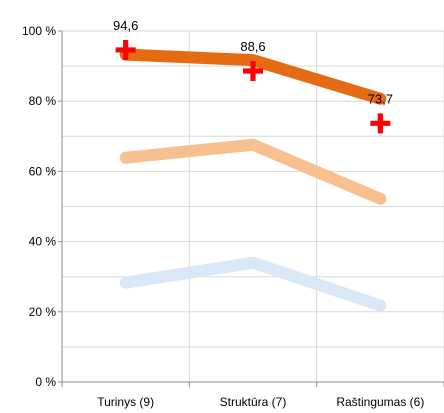  I want to click on x-tick-labels: Turinys (9) Struktūra (7) Raštingumas (6), so click(260, 402).